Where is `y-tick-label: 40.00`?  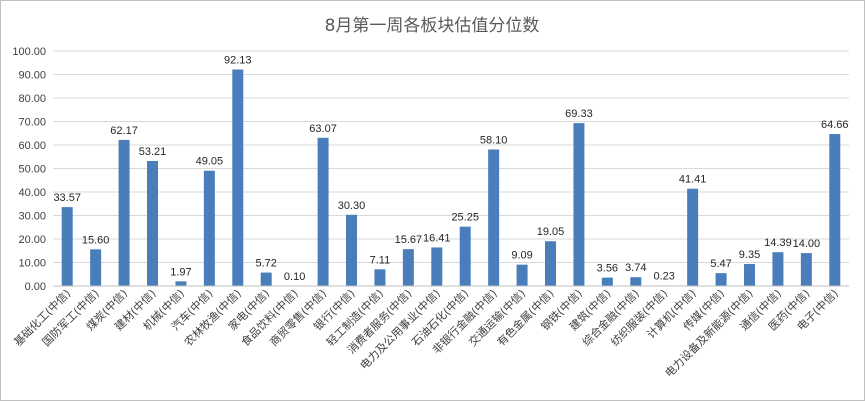 y-tick-label: 40.00 is located at coordinates (32, 193).